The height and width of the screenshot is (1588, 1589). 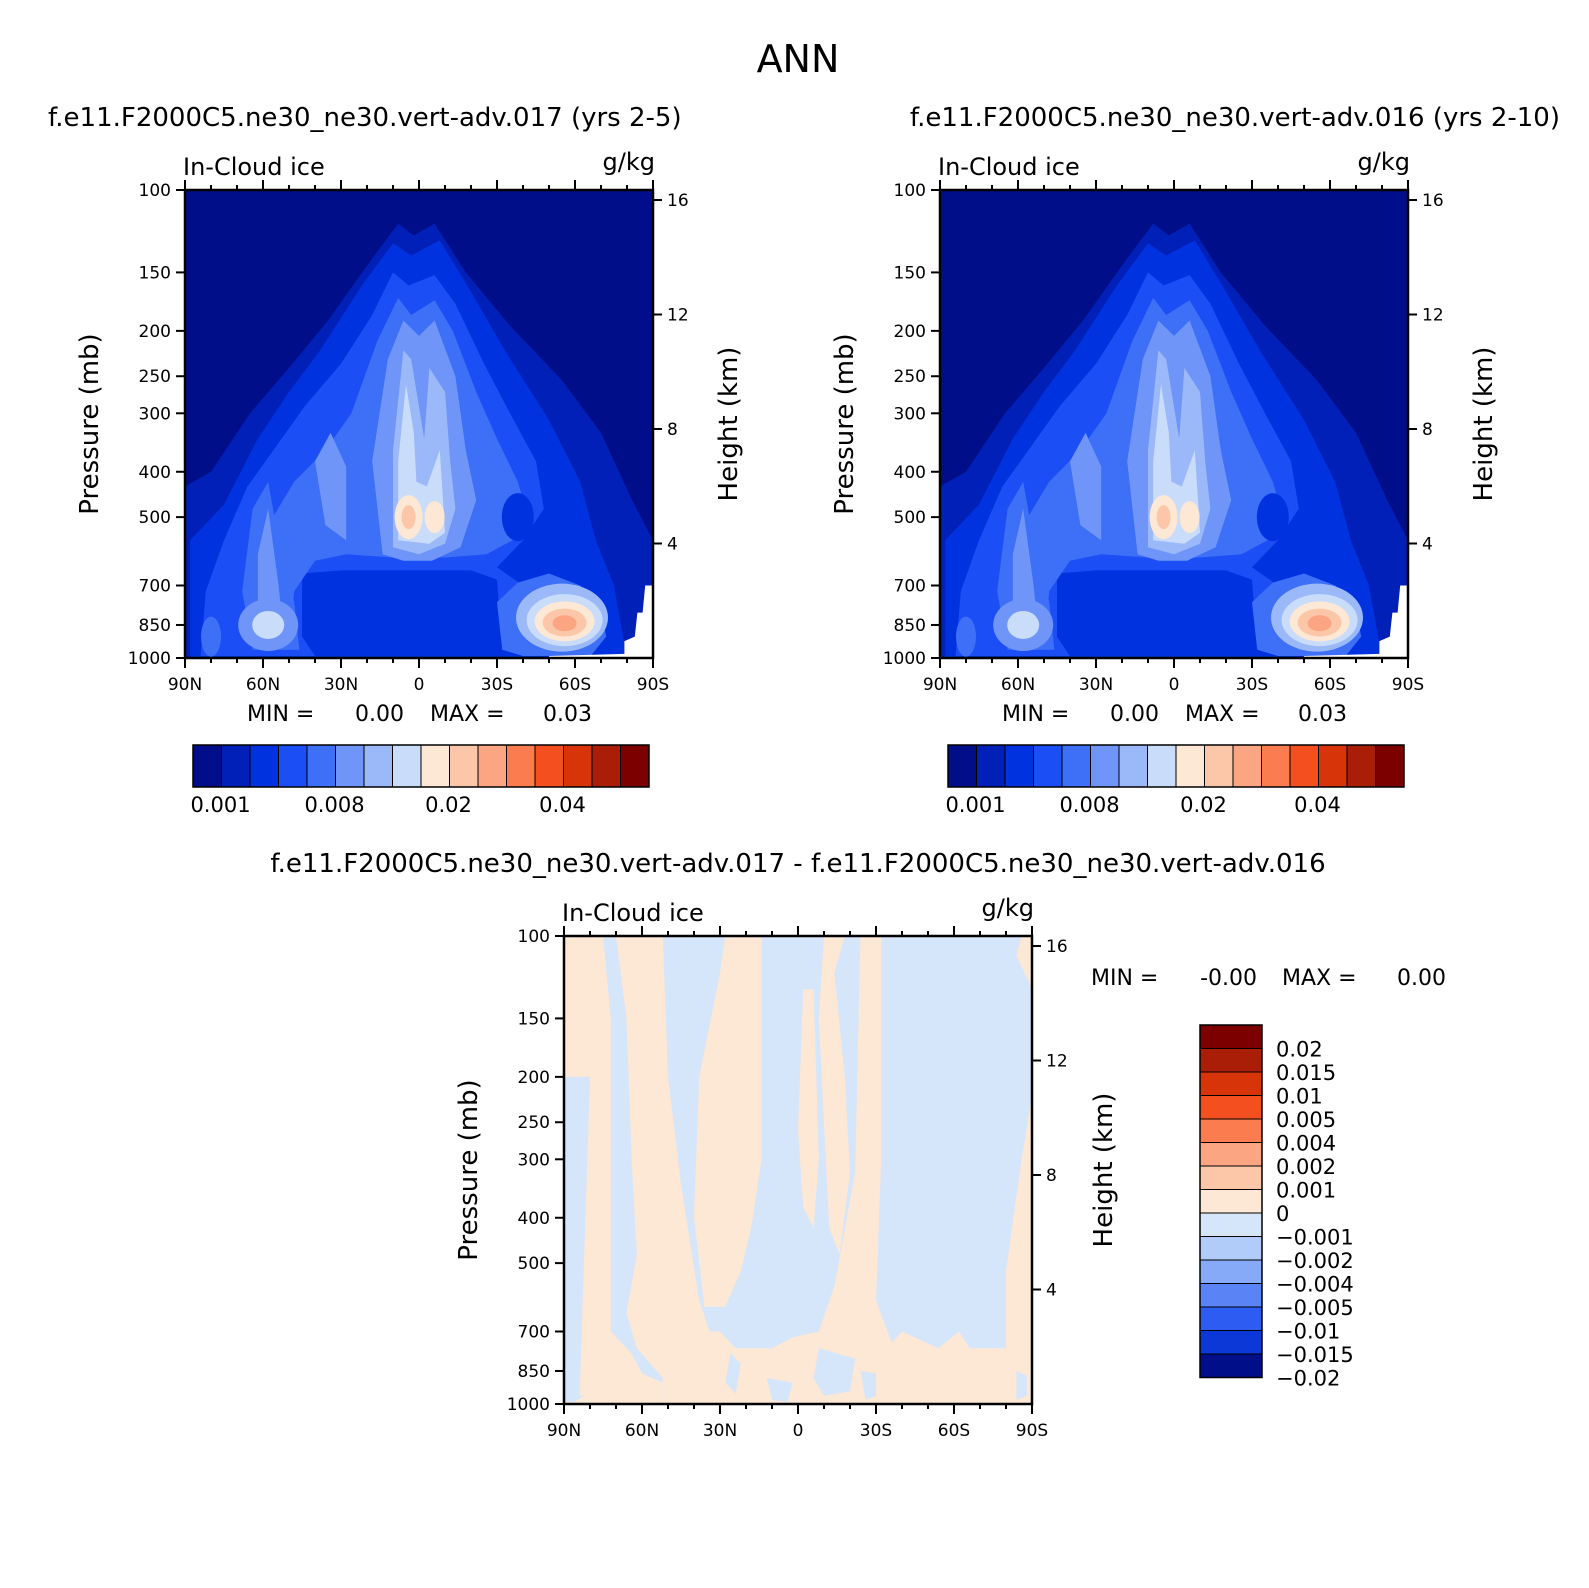 I want to click on y2-tick-label: 12, so click(x=1057, y=1062).